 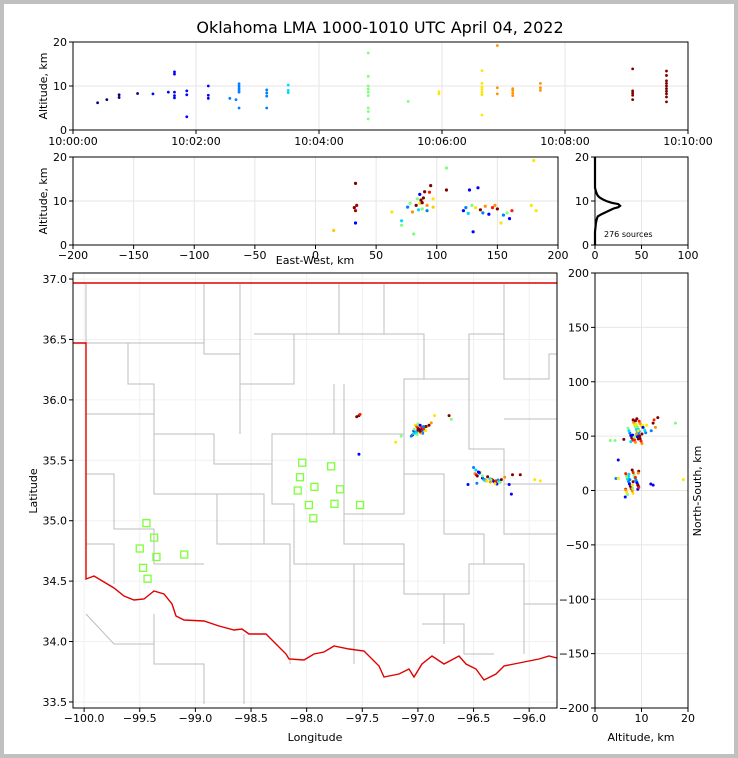 I want to click on altitude-histogram-panel: 0 50 100 0 10 20 276 sources, so click(x=637, y=206).